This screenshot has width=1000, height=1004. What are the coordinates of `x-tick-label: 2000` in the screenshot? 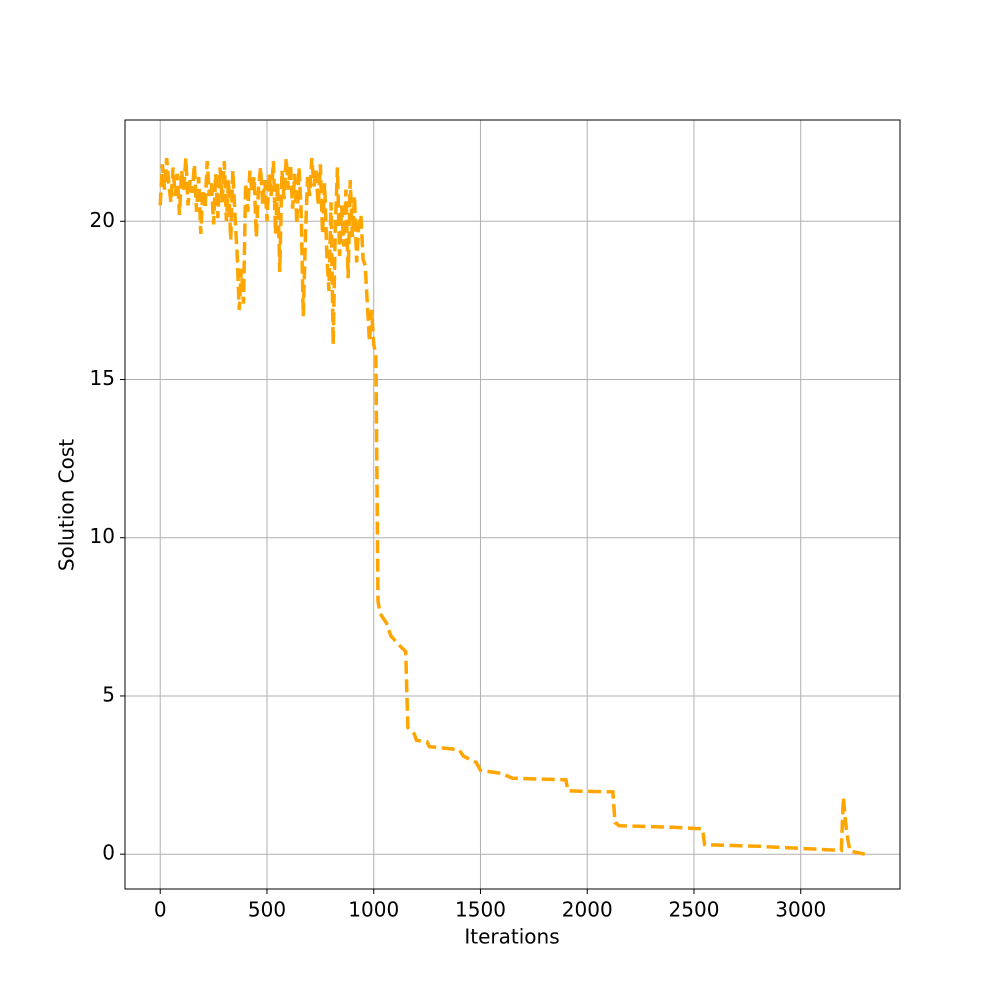 It's located at (587, 910).